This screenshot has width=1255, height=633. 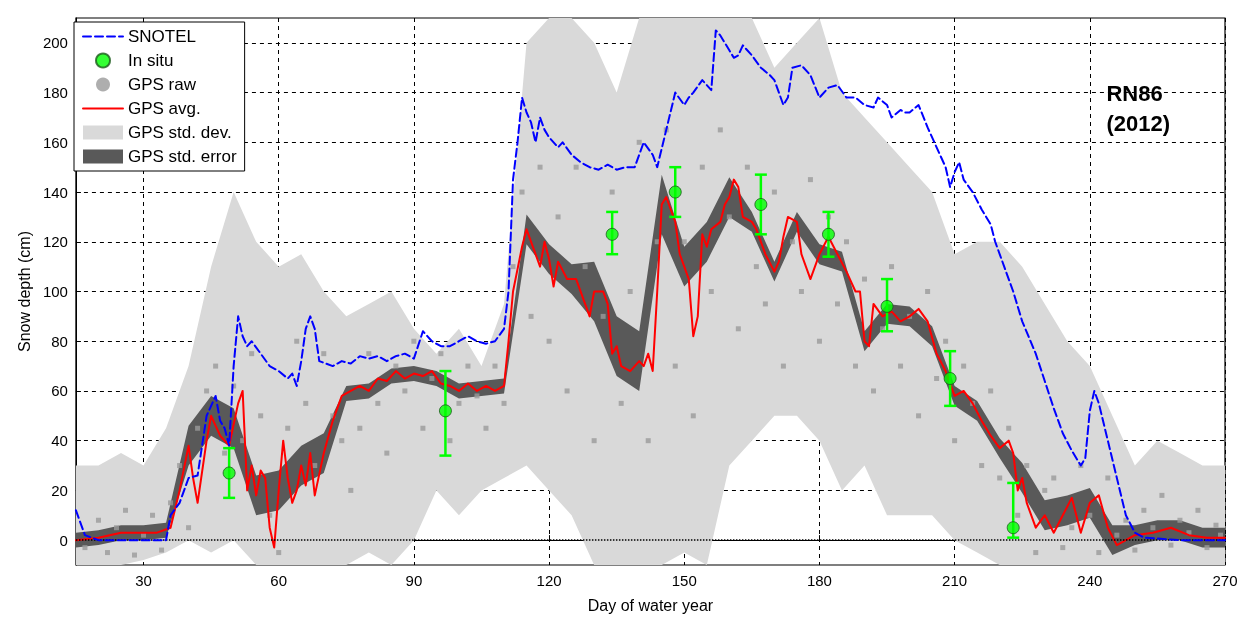 What do you see at coordinates (59, 391) in the screenshot?
I see `y-tick-label: 60` at bounding box center [59, 391].